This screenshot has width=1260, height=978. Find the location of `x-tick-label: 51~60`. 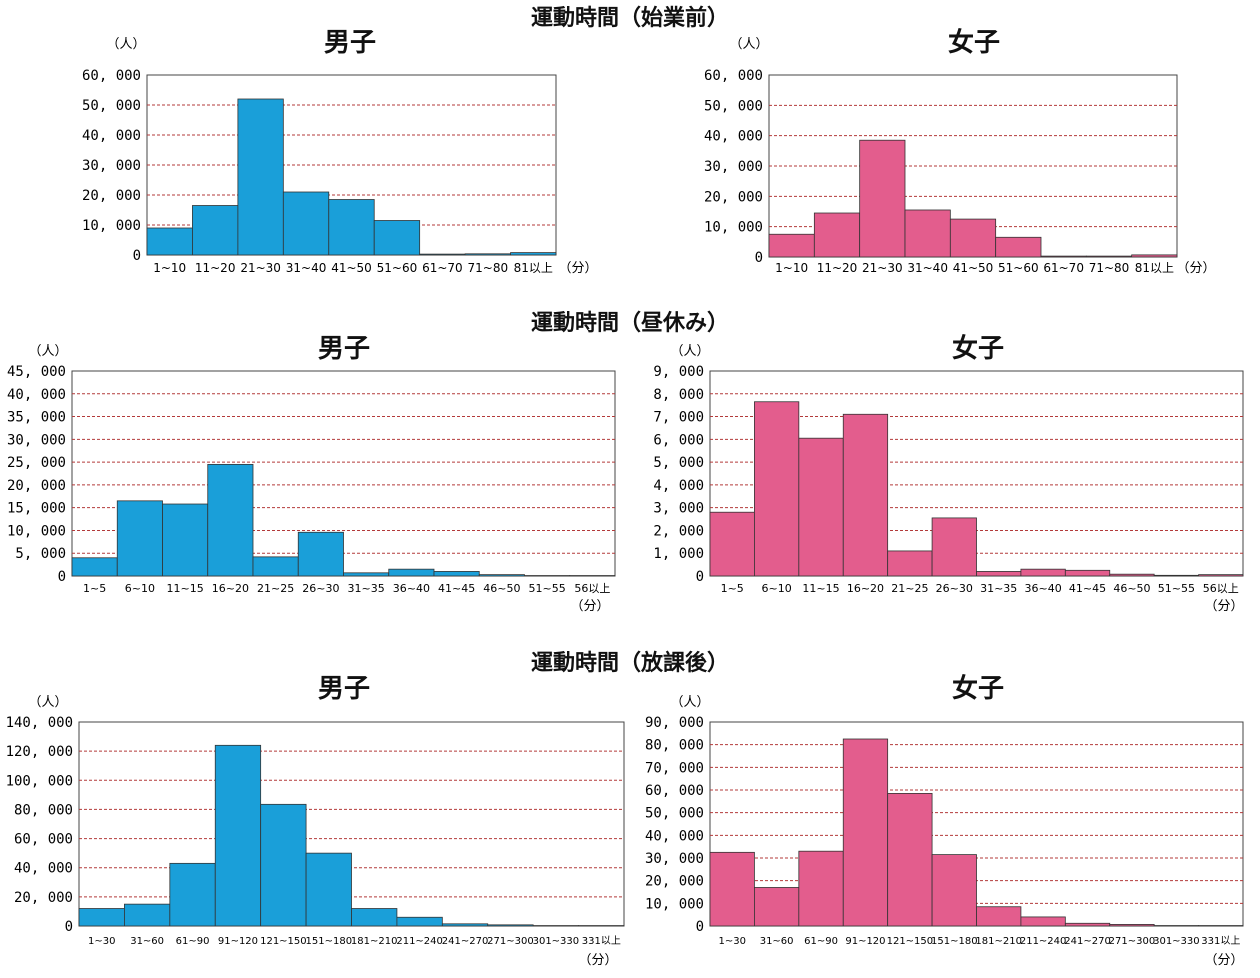

x-tick-label: 51~60 is located at coordinates (1018, 268).